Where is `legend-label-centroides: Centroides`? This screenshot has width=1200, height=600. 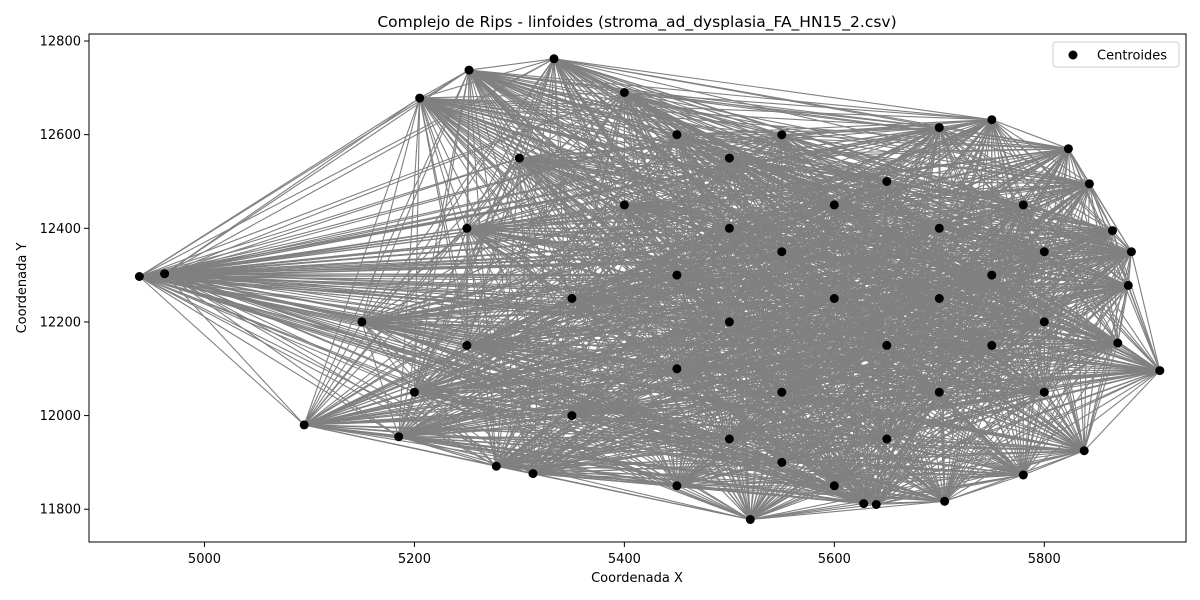
legend-label-centroides: Centroides is located at coordinates (1132, 56).